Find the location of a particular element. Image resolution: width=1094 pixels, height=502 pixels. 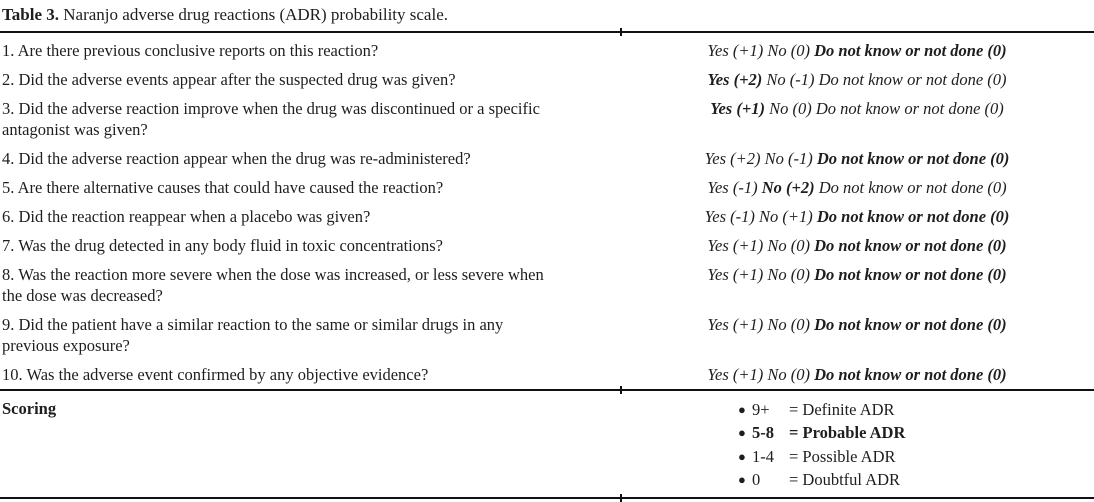

scoring-item: ● 1-4 = Possible ADR is located at coordinates (916, 457).